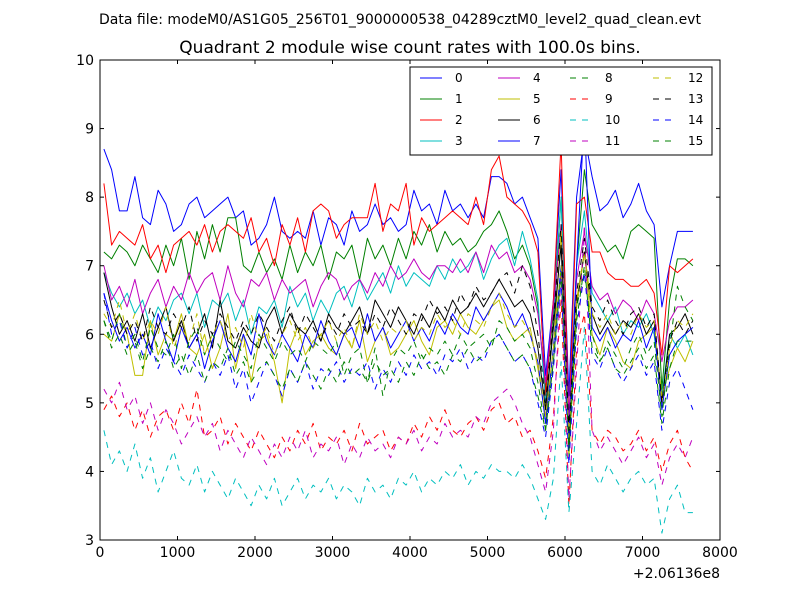 The height and width of the screenshot is (600, 800). What do you see at coordinates (89, 335) in the screenshot?
I see `y-tick-label: 6` at bounding box center [89, 335].